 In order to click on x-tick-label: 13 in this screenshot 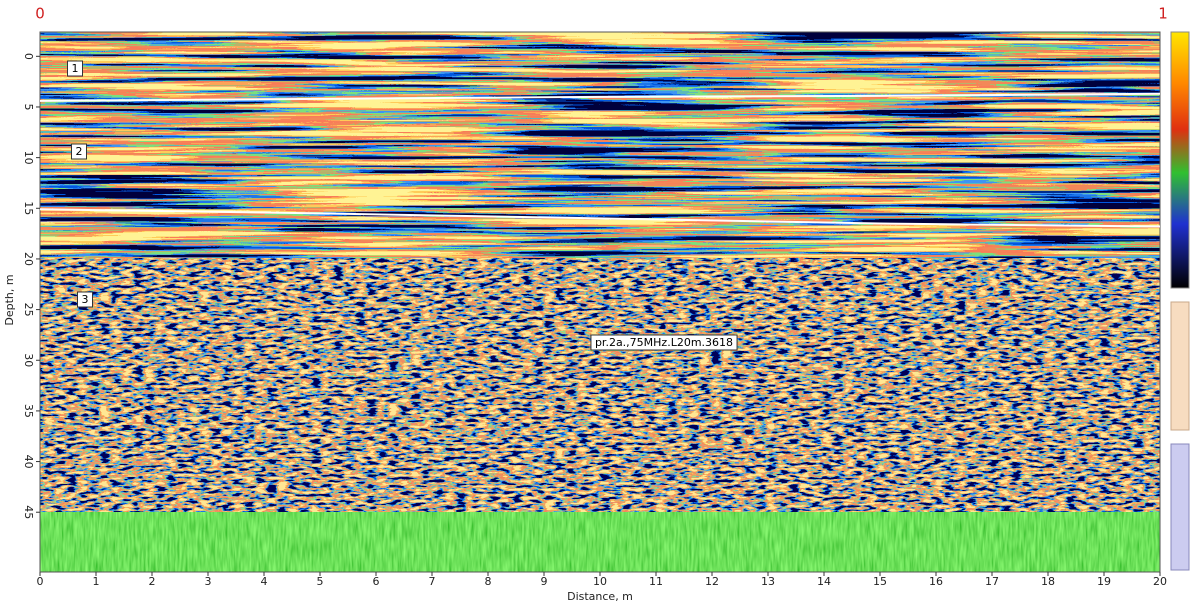, I will do `click(768, 581)`.